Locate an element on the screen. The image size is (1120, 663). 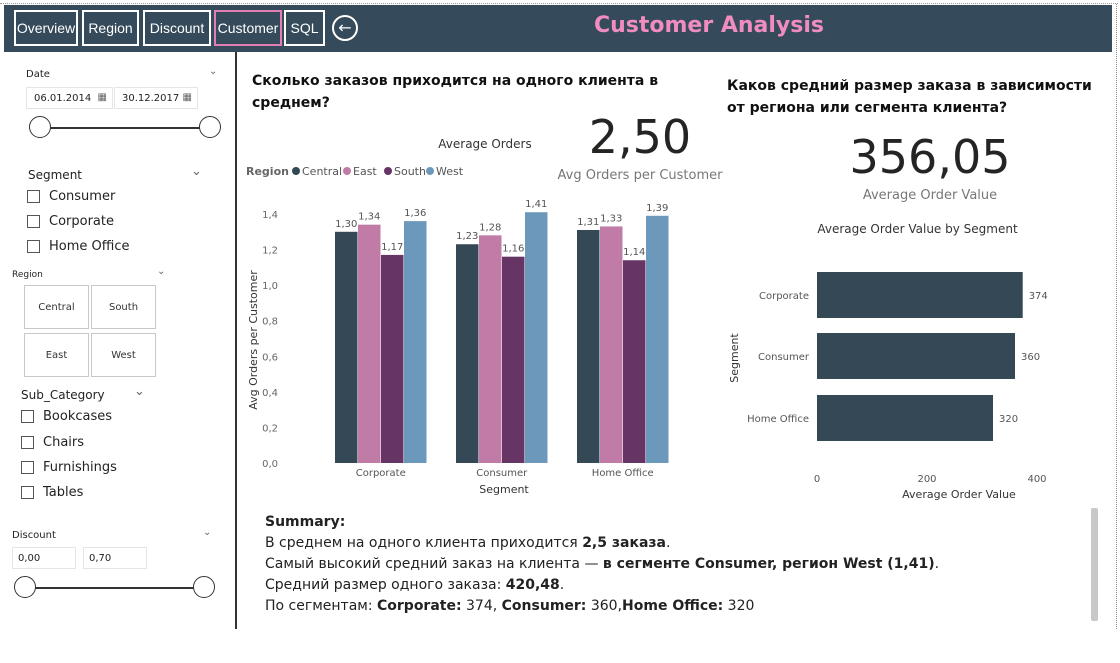
y-tick-label: Home Office is located at coordinates (778, 419).